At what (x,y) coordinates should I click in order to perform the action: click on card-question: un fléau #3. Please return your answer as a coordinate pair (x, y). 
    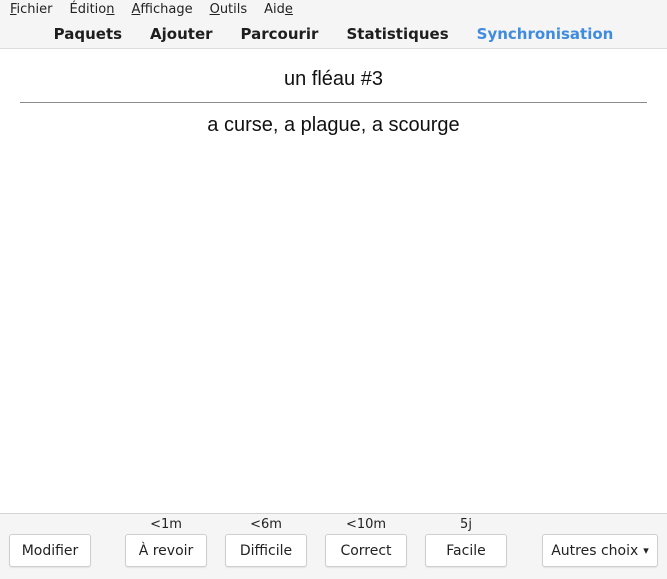
    Looking at the image, I should click on (333, 79).